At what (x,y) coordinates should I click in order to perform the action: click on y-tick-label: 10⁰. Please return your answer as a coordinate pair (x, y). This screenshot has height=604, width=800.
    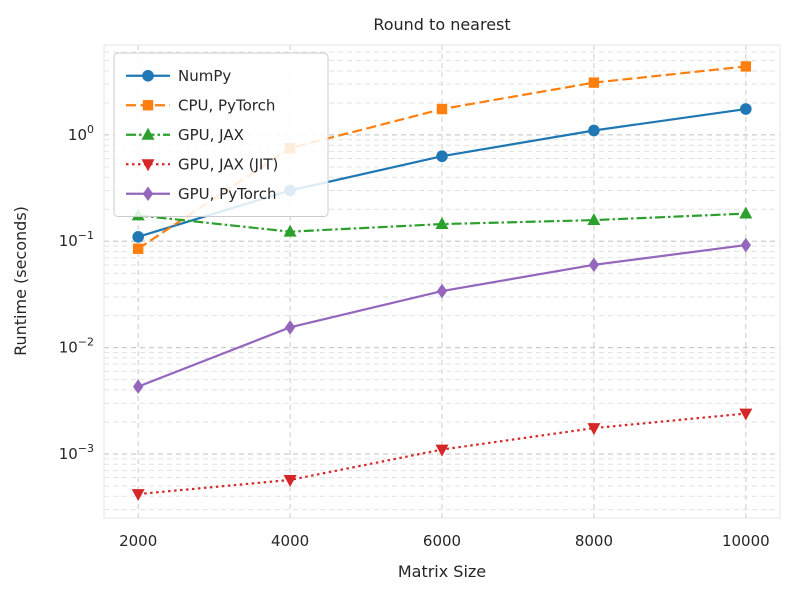
    Looking at the image, I should click on (81, 133).